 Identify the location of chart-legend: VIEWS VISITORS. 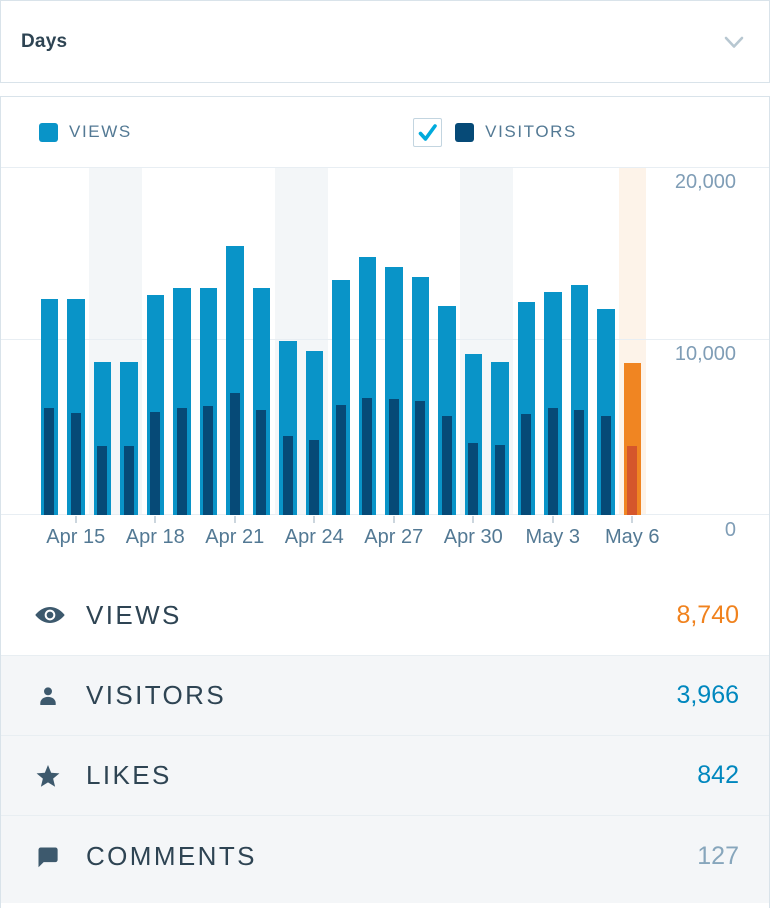
(385, 132).